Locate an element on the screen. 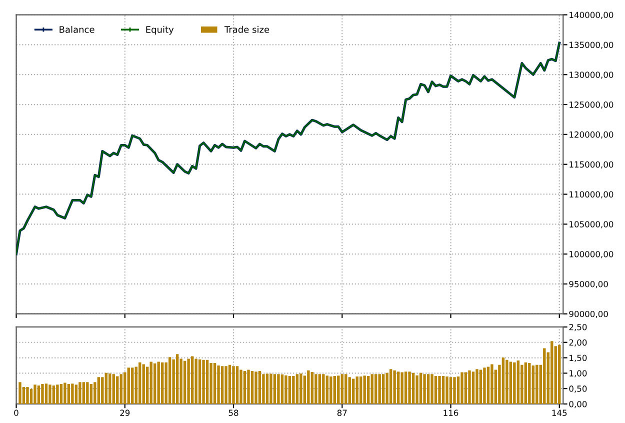 The width and height of the screenshot is (625, 423). y-tick-label: 125000,00 is located at coordinates (592, 105).